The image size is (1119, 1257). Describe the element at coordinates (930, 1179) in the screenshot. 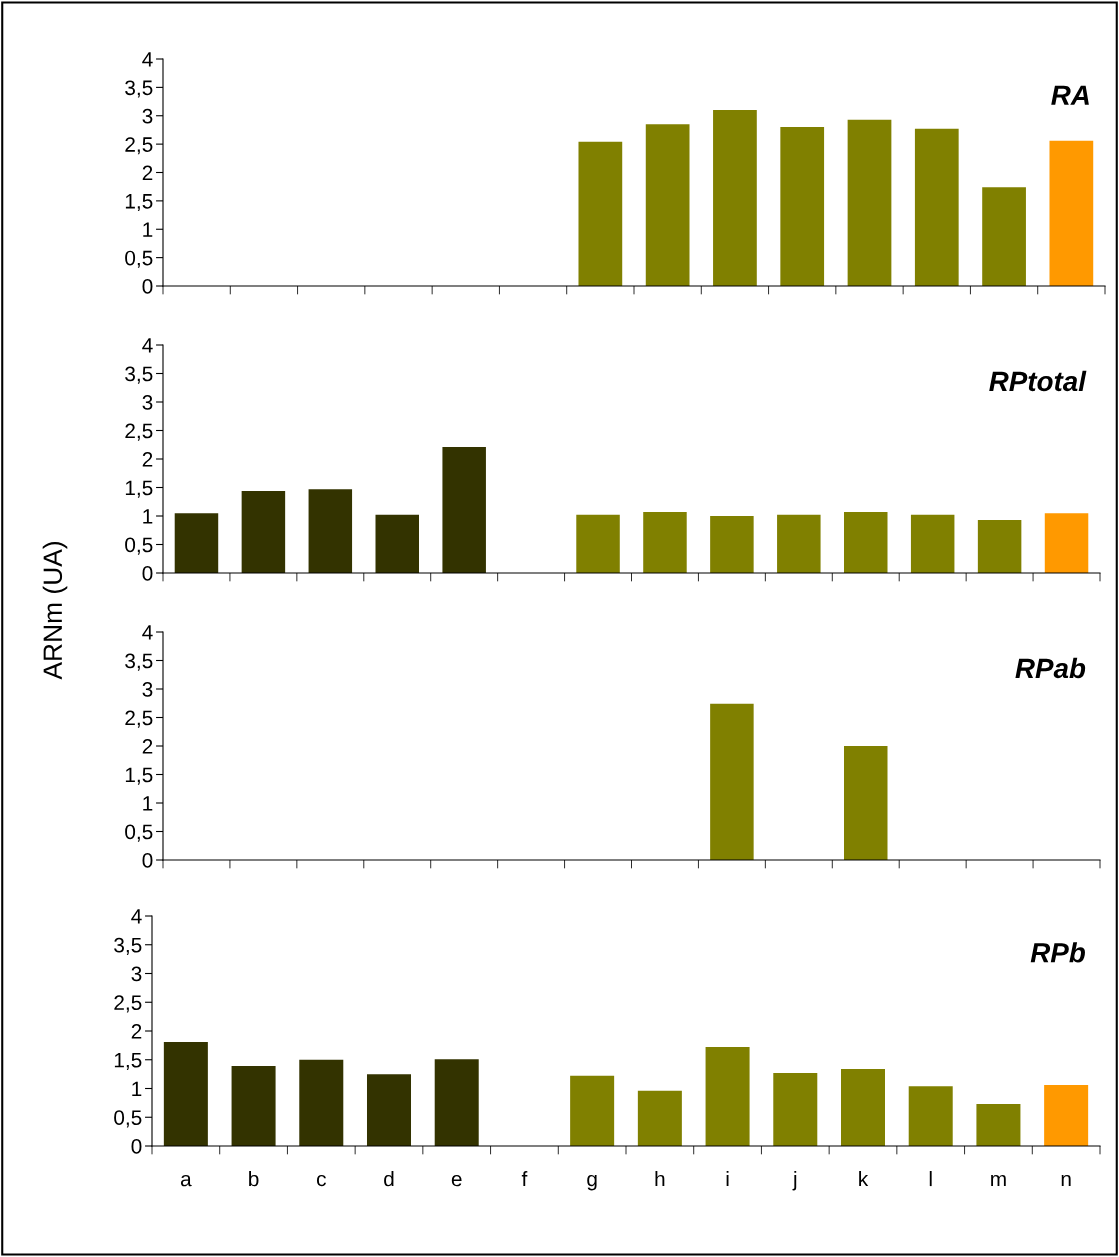

I see `x-tick-label: l` at that location.